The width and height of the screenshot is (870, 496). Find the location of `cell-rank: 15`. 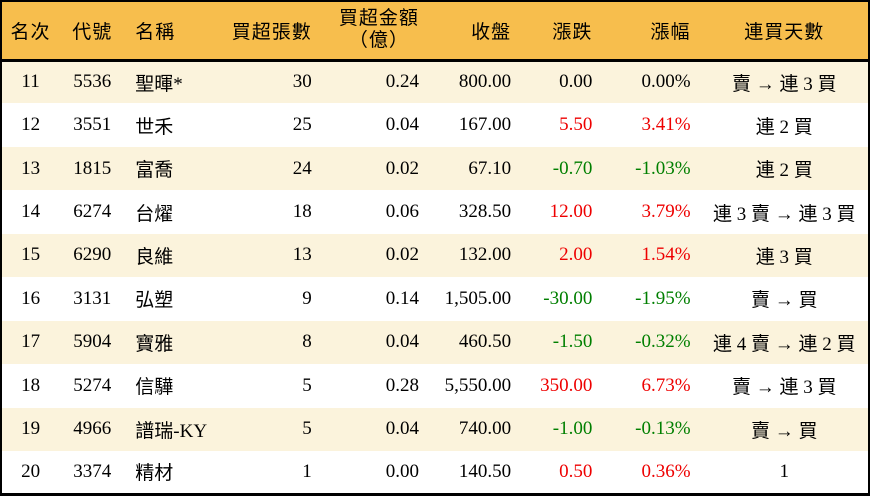

cell-rank: 15 is located at coordinates (31, 255).